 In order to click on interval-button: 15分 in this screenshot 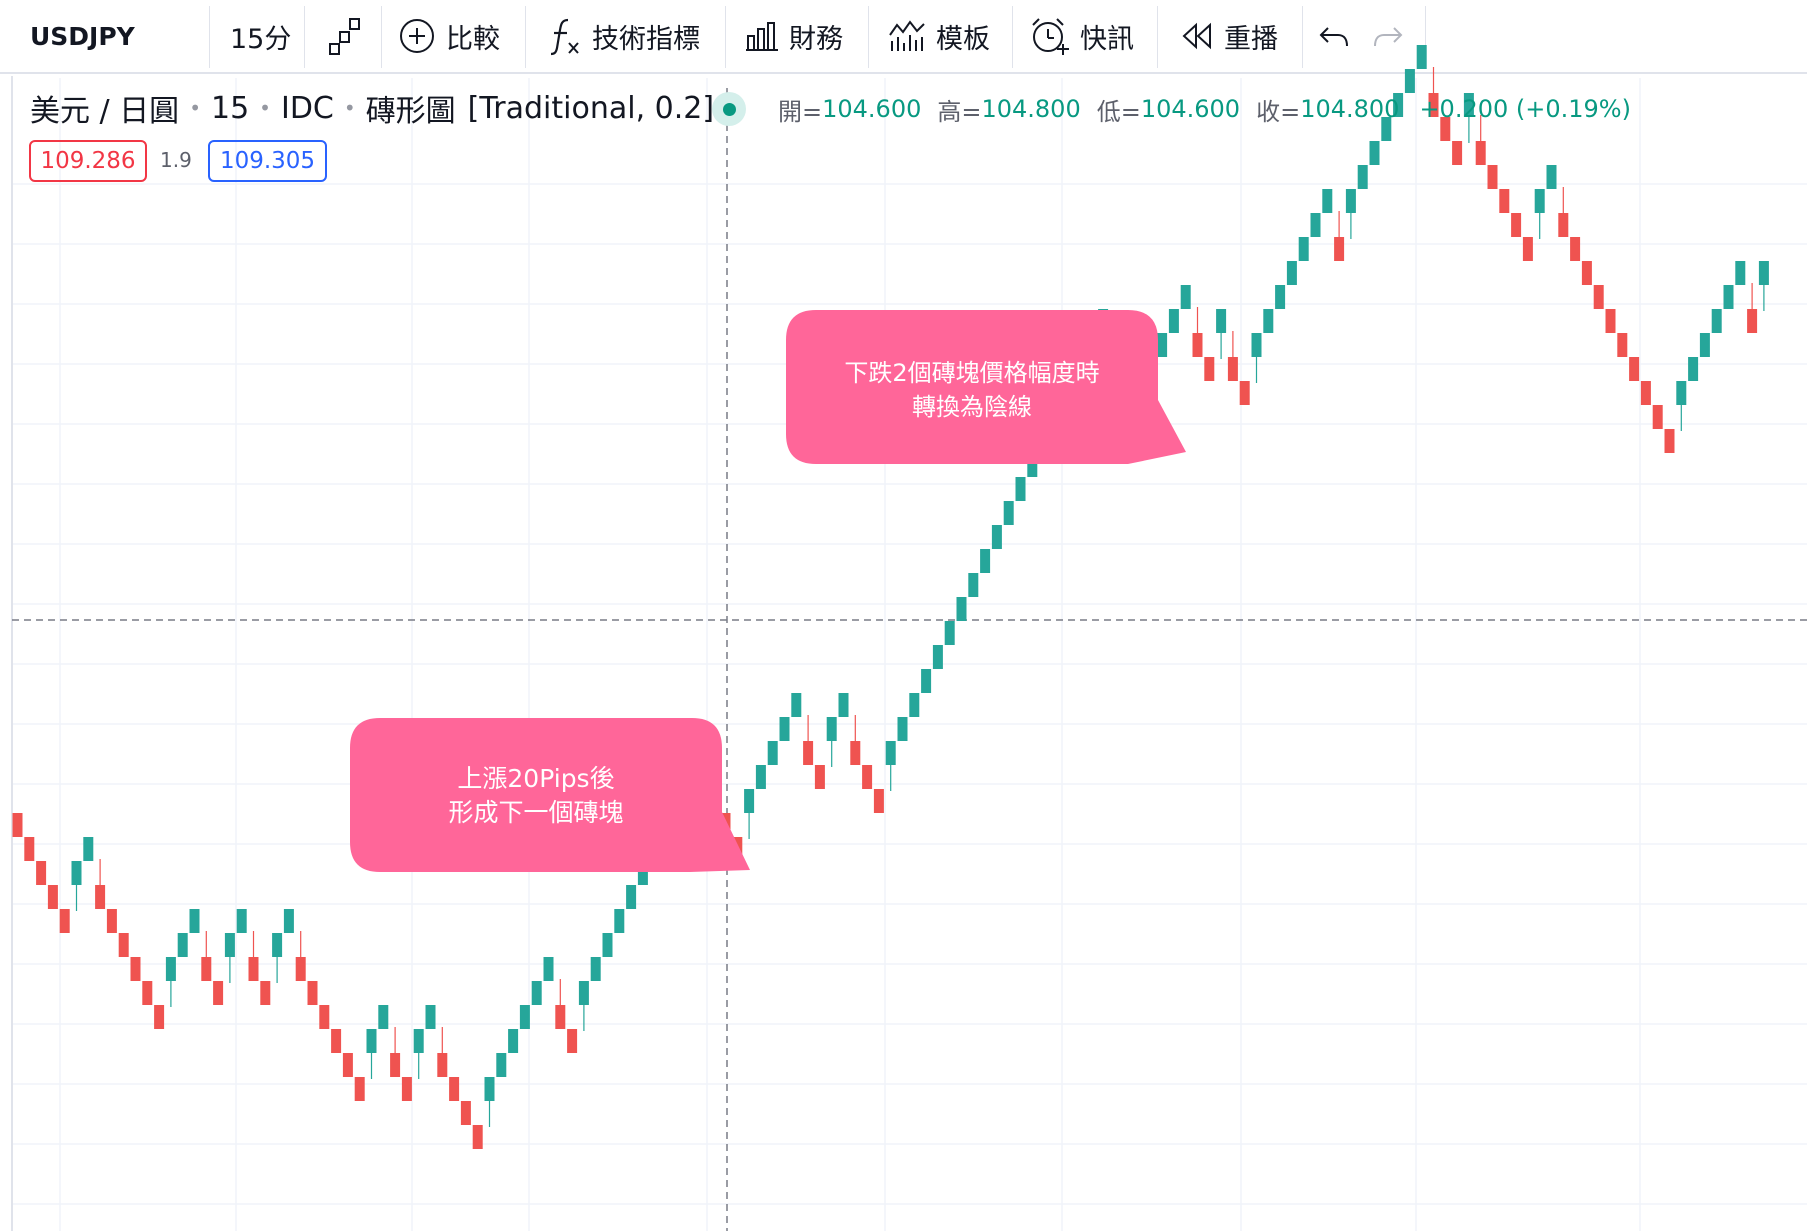, I will do `click(260, 36)`.